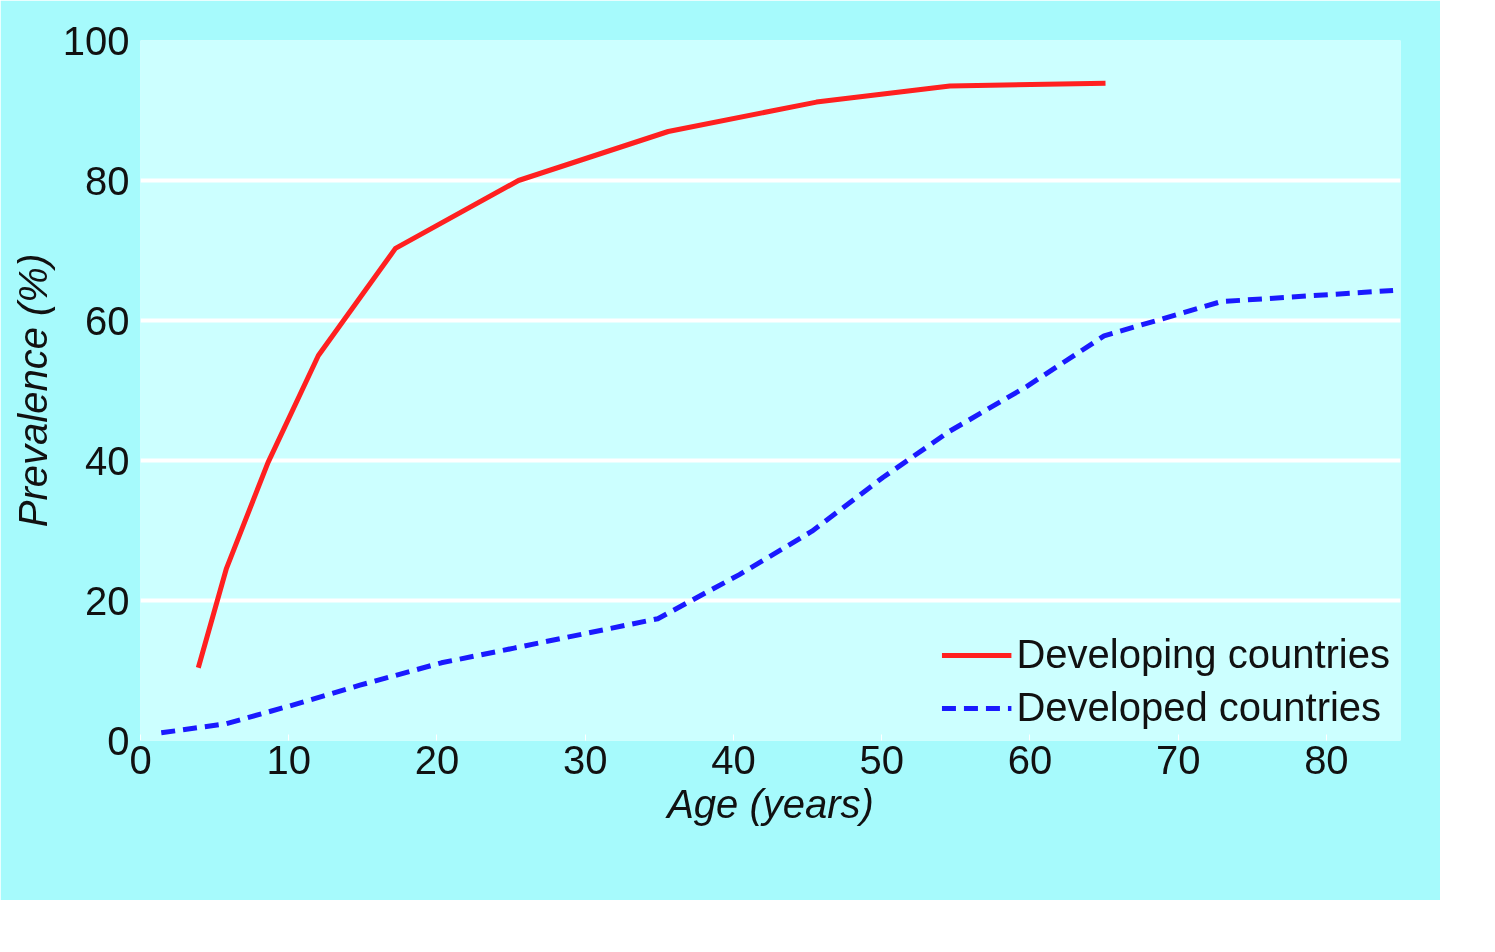 This screenshot has width=1495, height=952. Describe the element at coordinates (1030, 759) in the screenshot. I see `x-tick-label: 60` at that location.